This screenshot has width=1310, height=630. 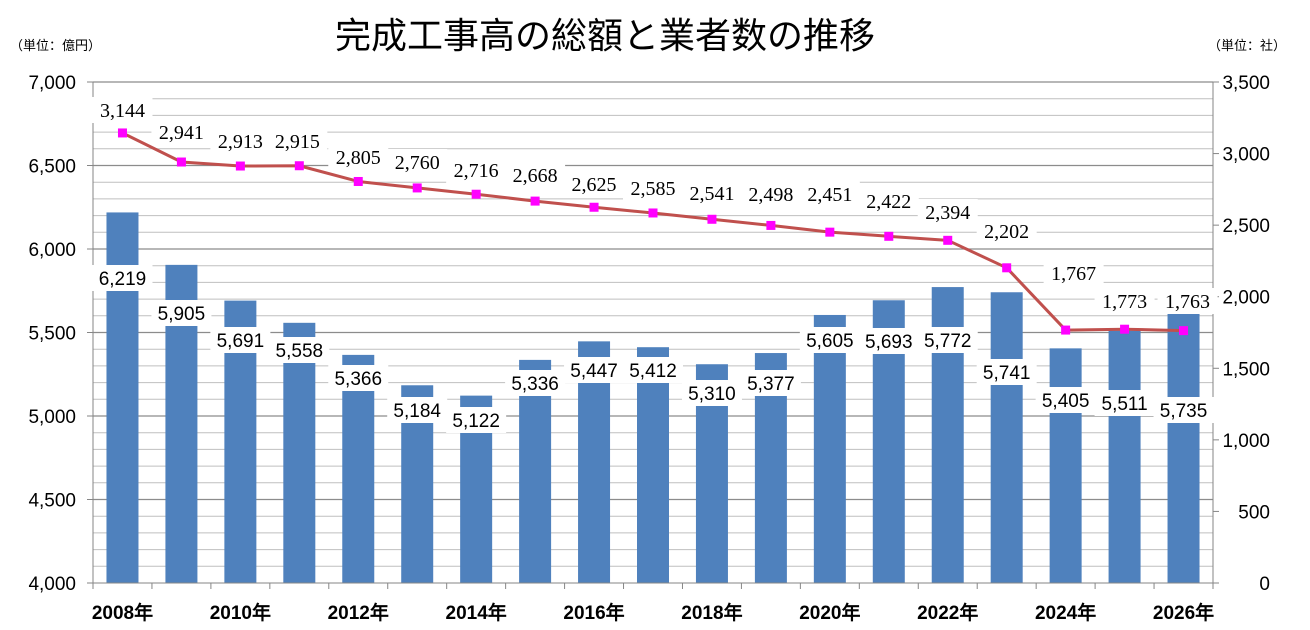 What do you see at coordinates (122, 111) in the screenshot?
I see `line-data-label: 3,144` at bounding box center [122, 111].